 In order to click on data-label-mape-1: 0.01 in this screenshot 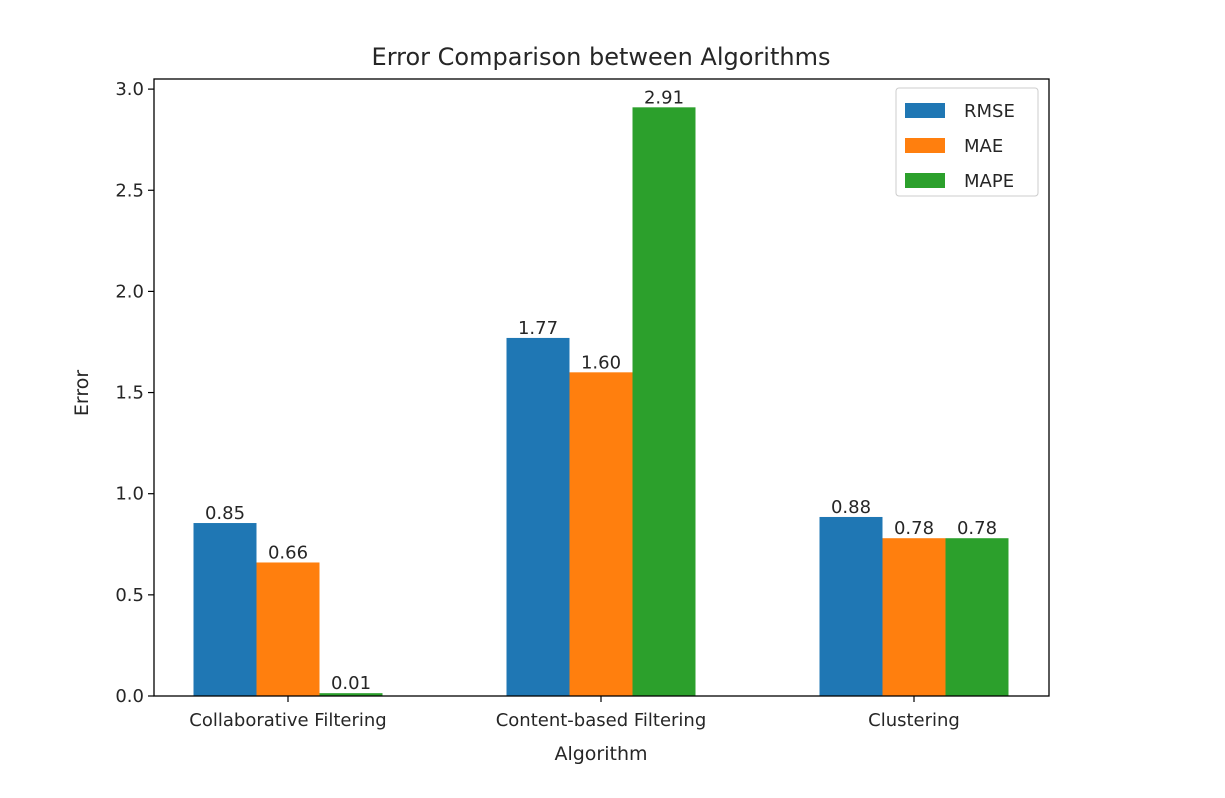, I will do `click(351, 683)`.